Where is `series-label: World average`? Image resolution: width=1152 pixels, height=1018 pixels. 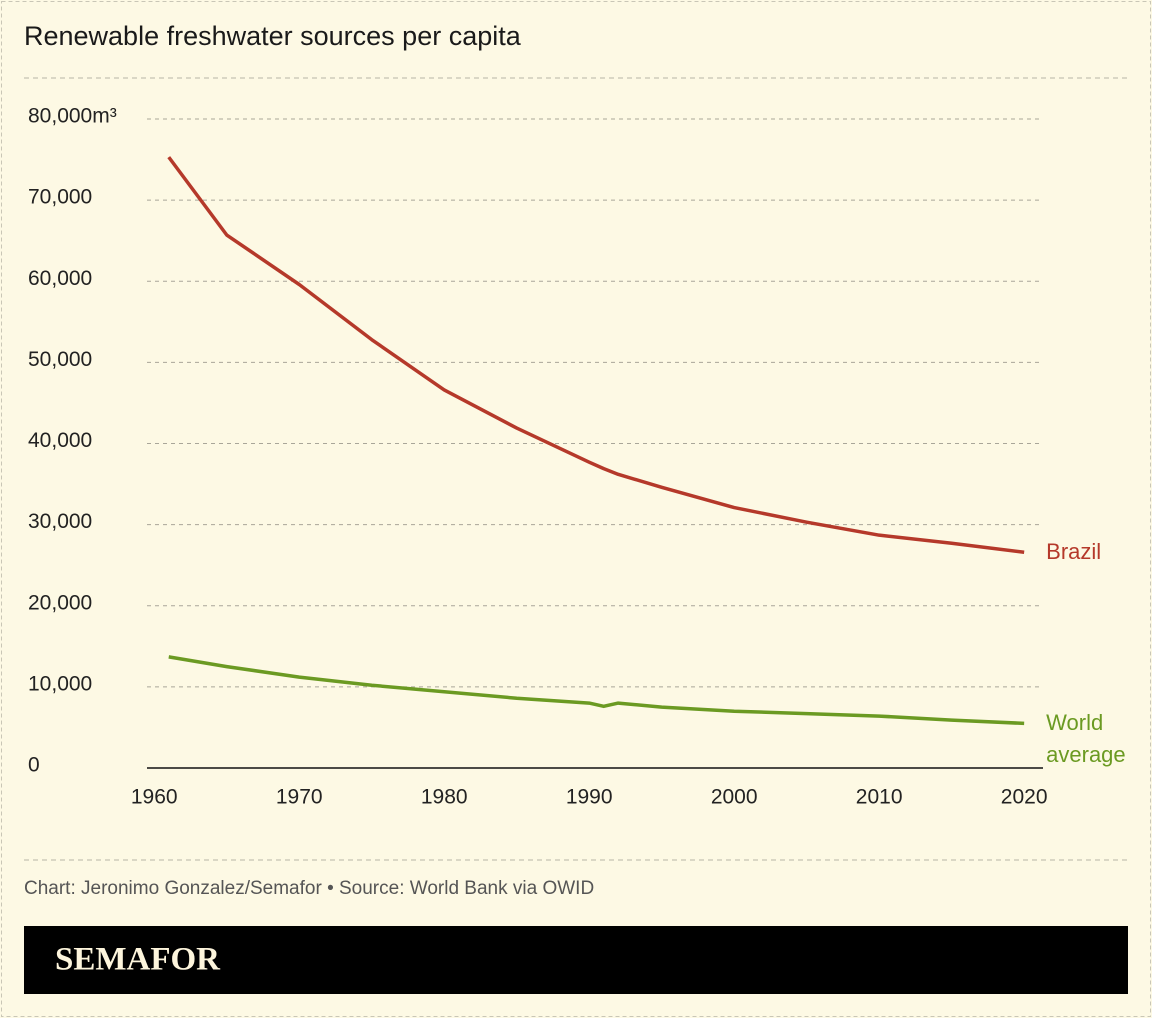
series-label: World average is located at coordinates (1086, 739).